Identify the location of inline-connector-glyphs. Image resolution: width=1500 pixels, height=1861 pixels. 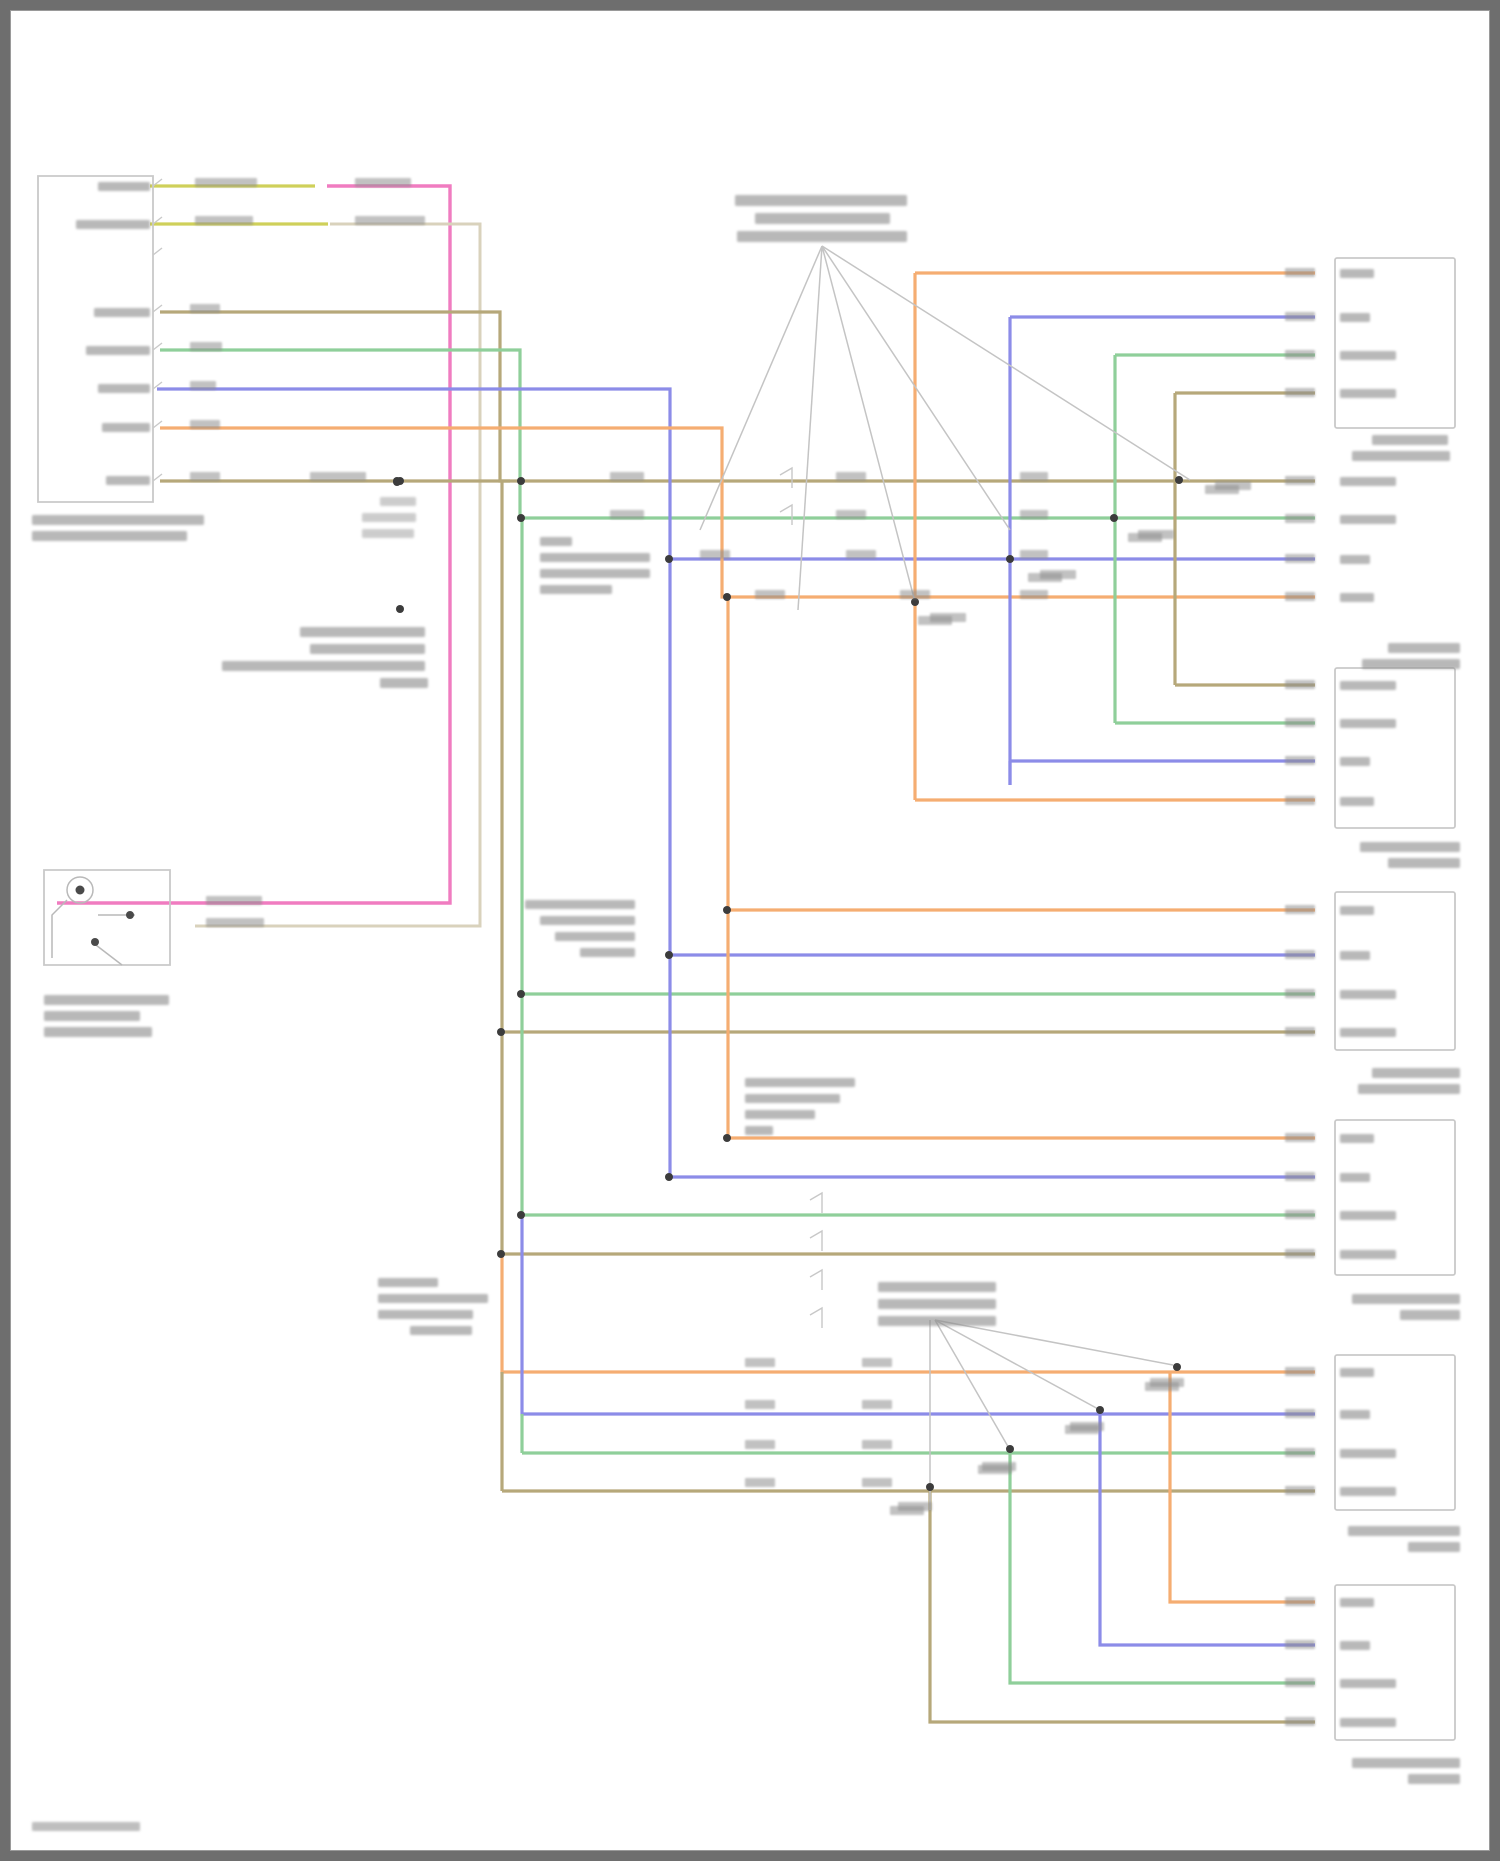
(801, 897).